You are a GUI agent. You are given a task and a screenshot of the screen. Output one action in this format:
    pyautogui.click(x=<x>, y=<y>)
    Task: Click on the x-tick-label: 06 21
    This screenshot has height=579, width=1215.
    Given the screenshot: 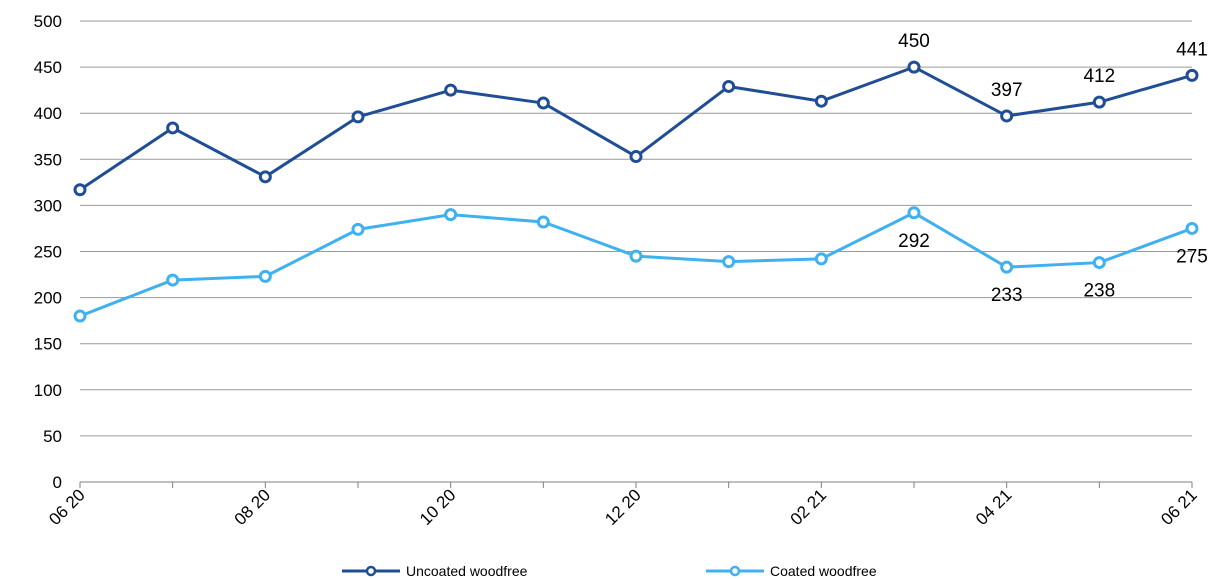 What is the action you would take?
    pyautogui.click(x=1179, y=507)
    